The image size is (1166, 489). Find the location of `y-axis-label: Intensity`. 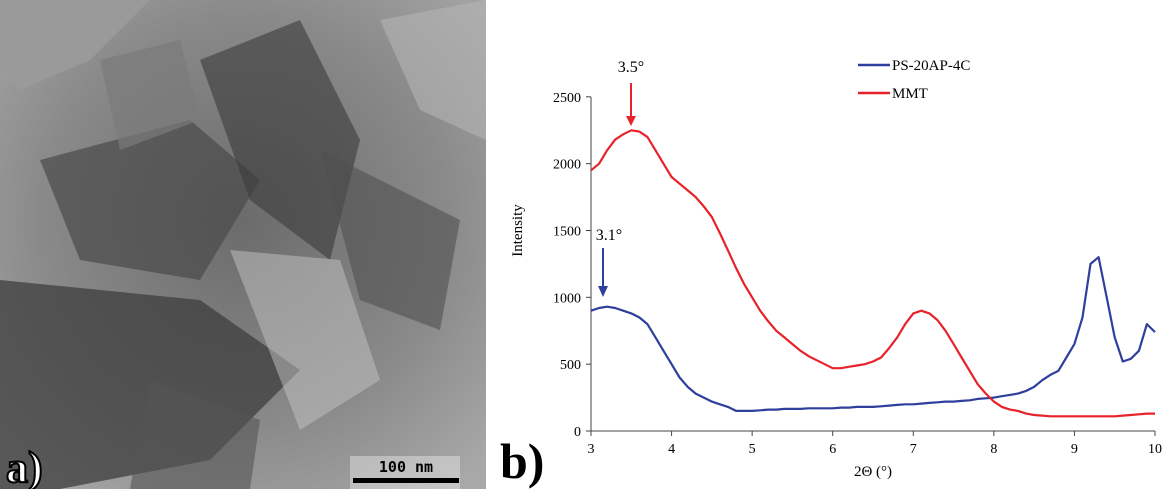

y-axis-label: Intensity is located at coordinates (518, 230).